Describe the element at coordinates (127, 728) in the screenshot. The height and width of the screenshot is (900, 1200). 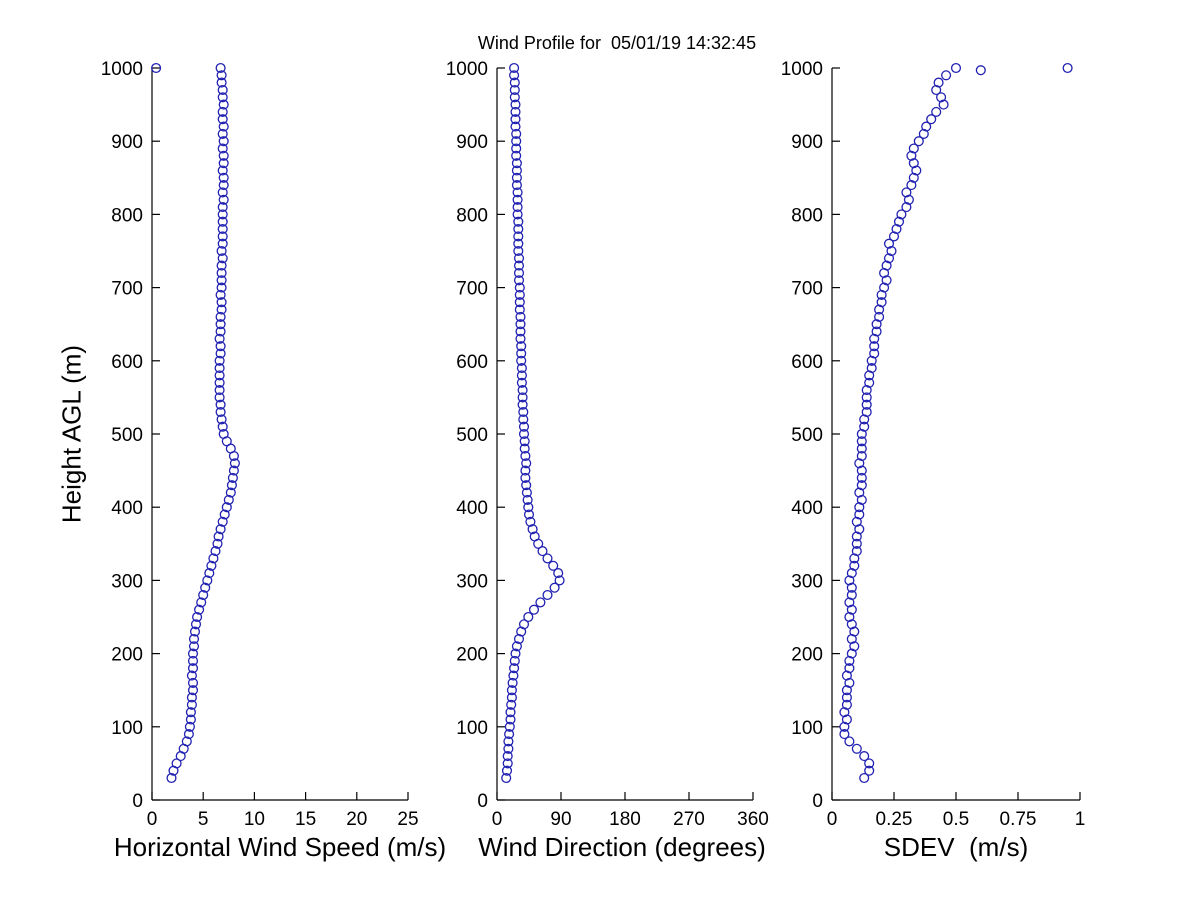
I see `y-tick-label: 100` at that location.